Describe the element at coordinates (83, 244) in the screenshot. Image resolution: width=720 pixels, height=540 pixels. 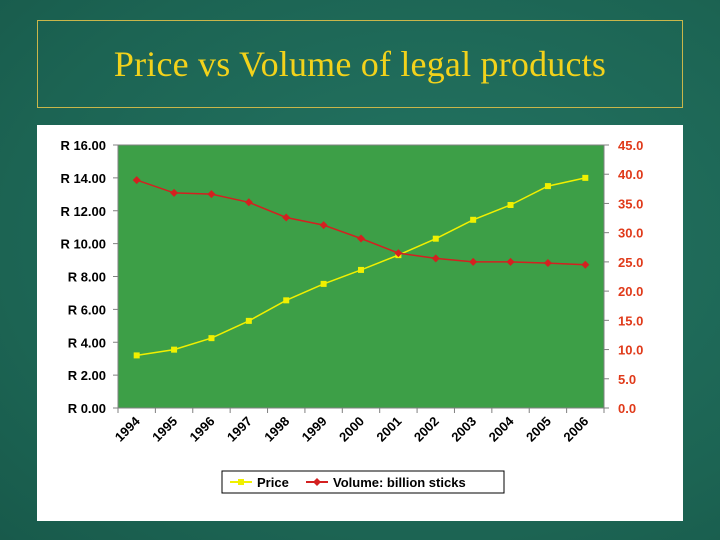
I see `left-axis-tick-label: R 10.00` at that location.